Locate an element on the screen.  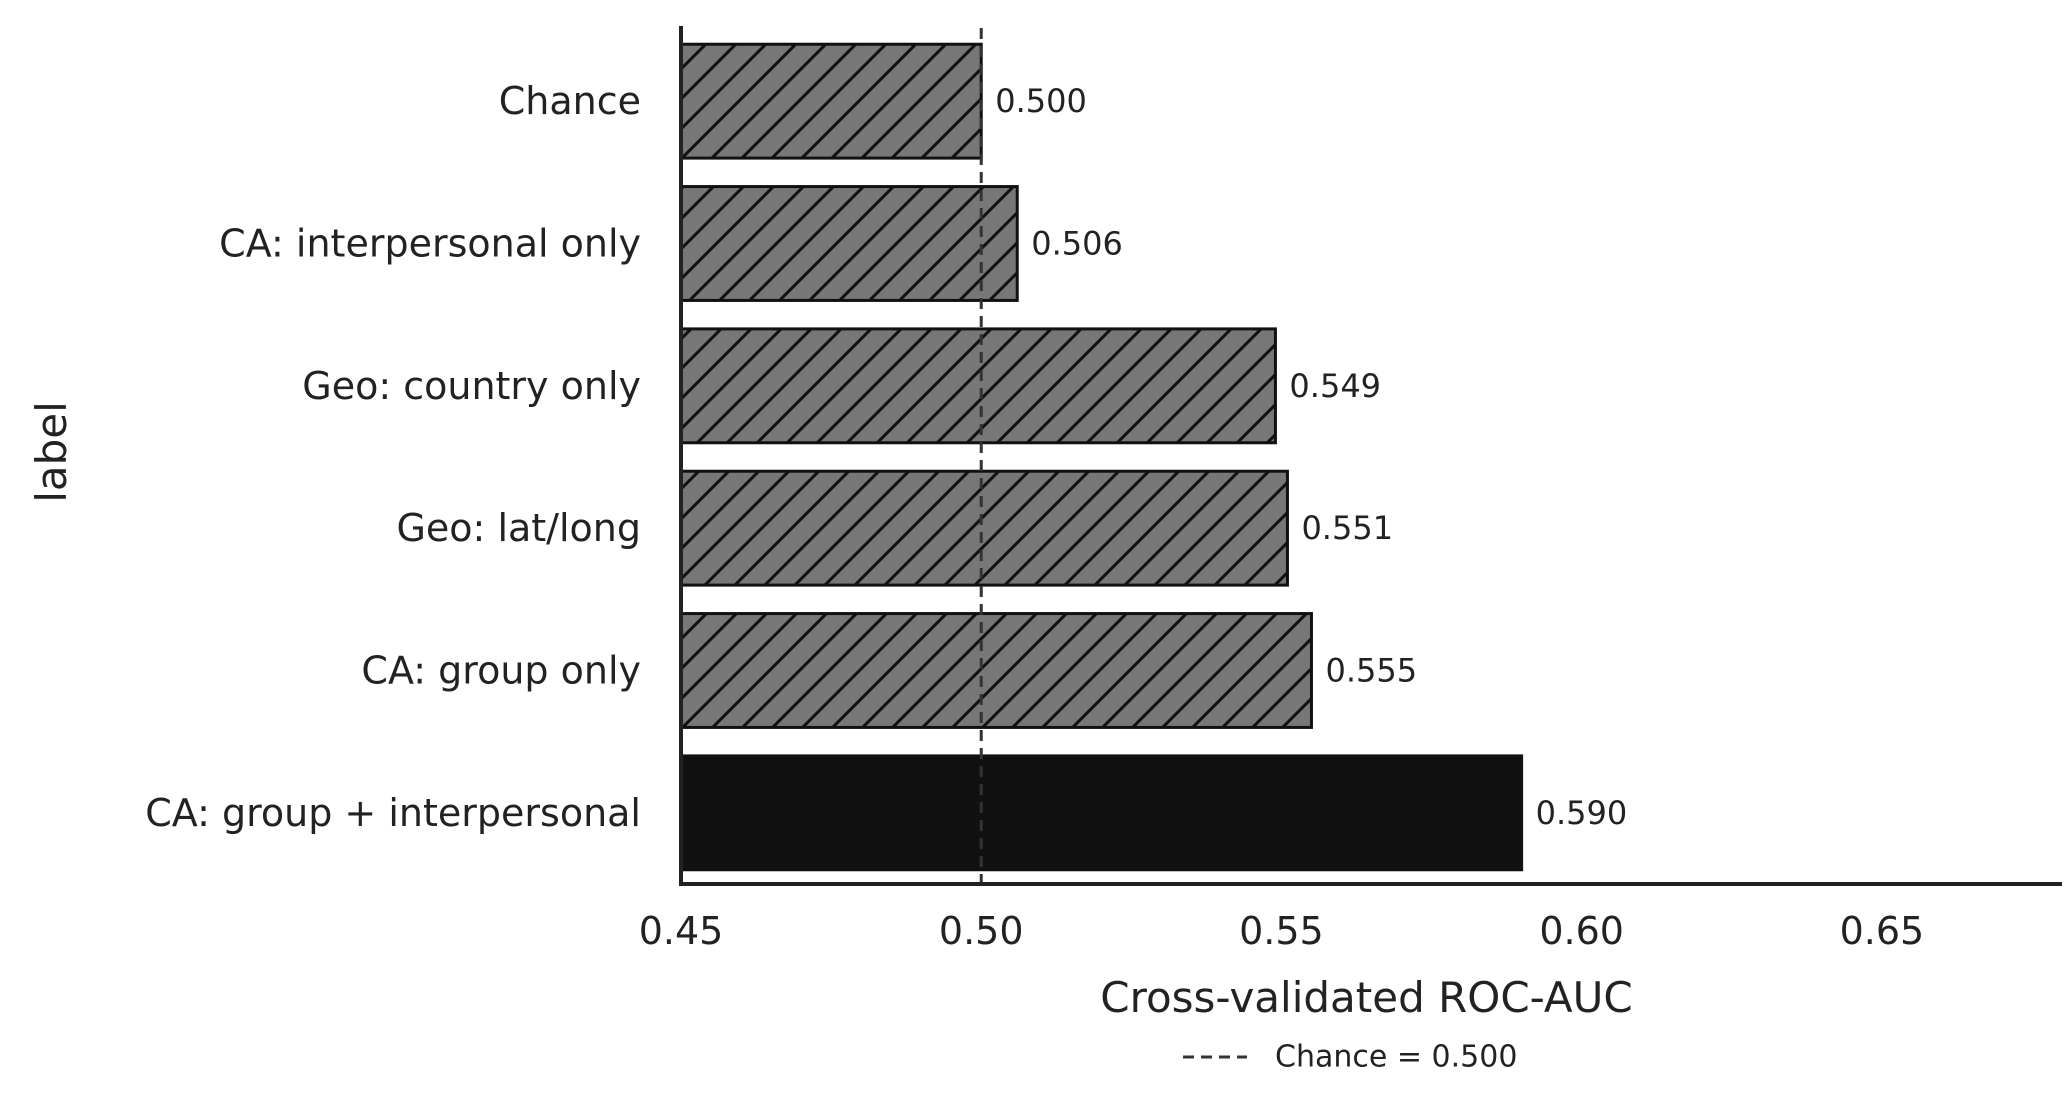
category-label-3: Geo: lat/long is located at coordinates (518, 528).